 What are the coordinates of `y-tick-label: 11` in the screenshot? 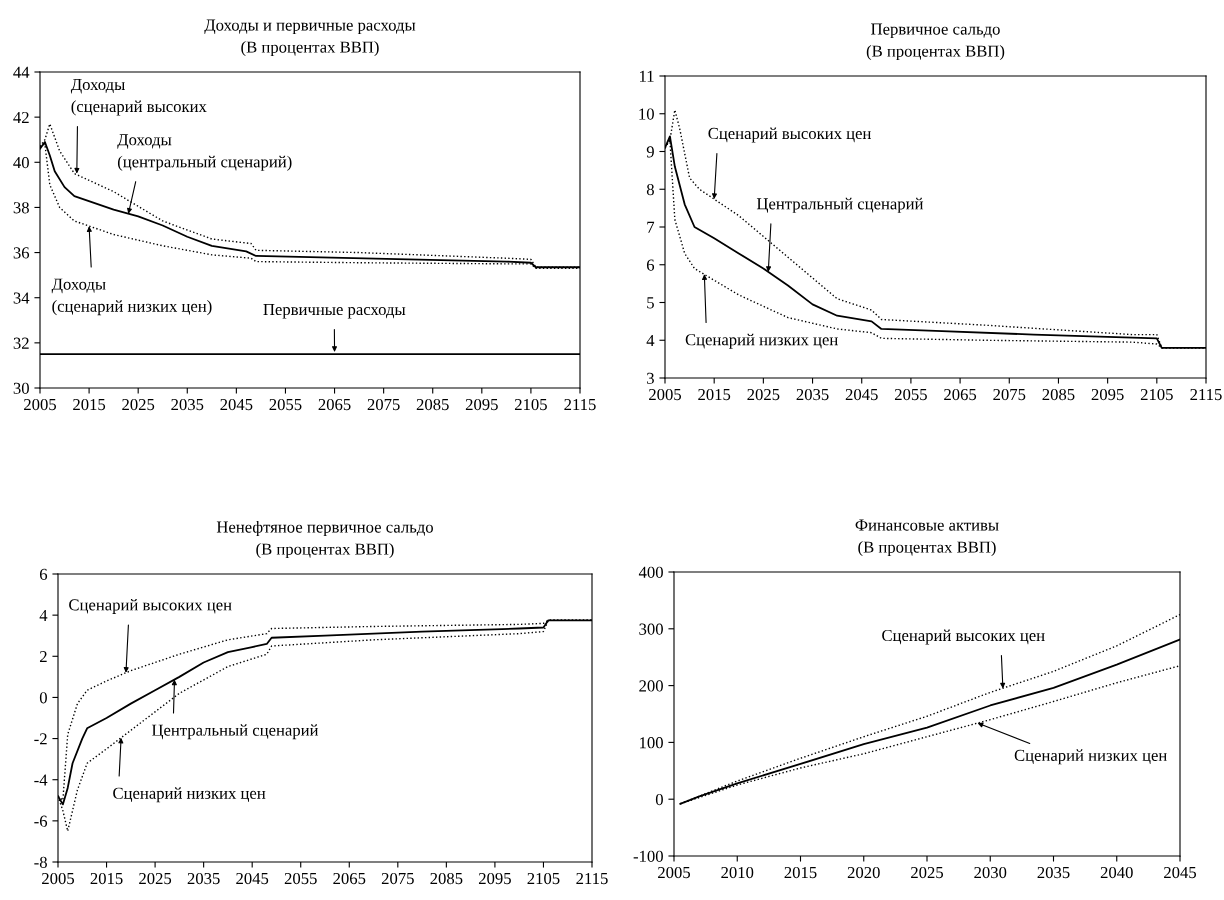 It's located at (647, 76).